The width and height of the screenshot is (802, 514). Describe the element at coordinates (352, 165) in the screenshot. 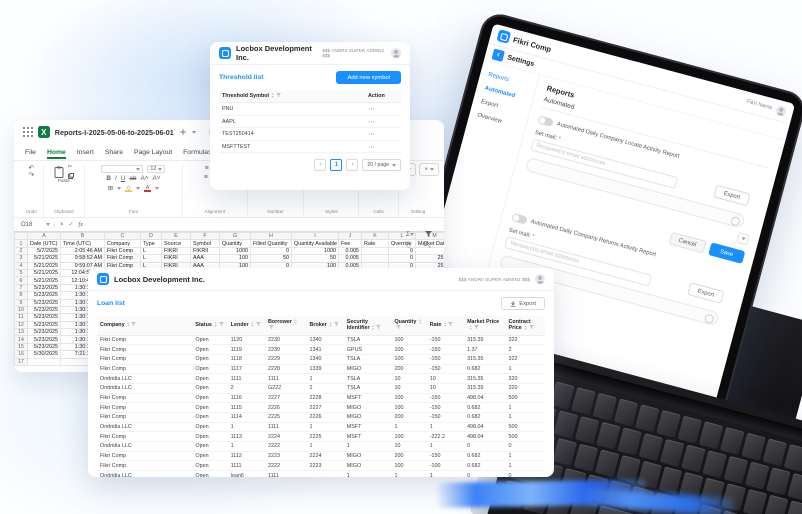

I see `next-page-button: ›` at that location.